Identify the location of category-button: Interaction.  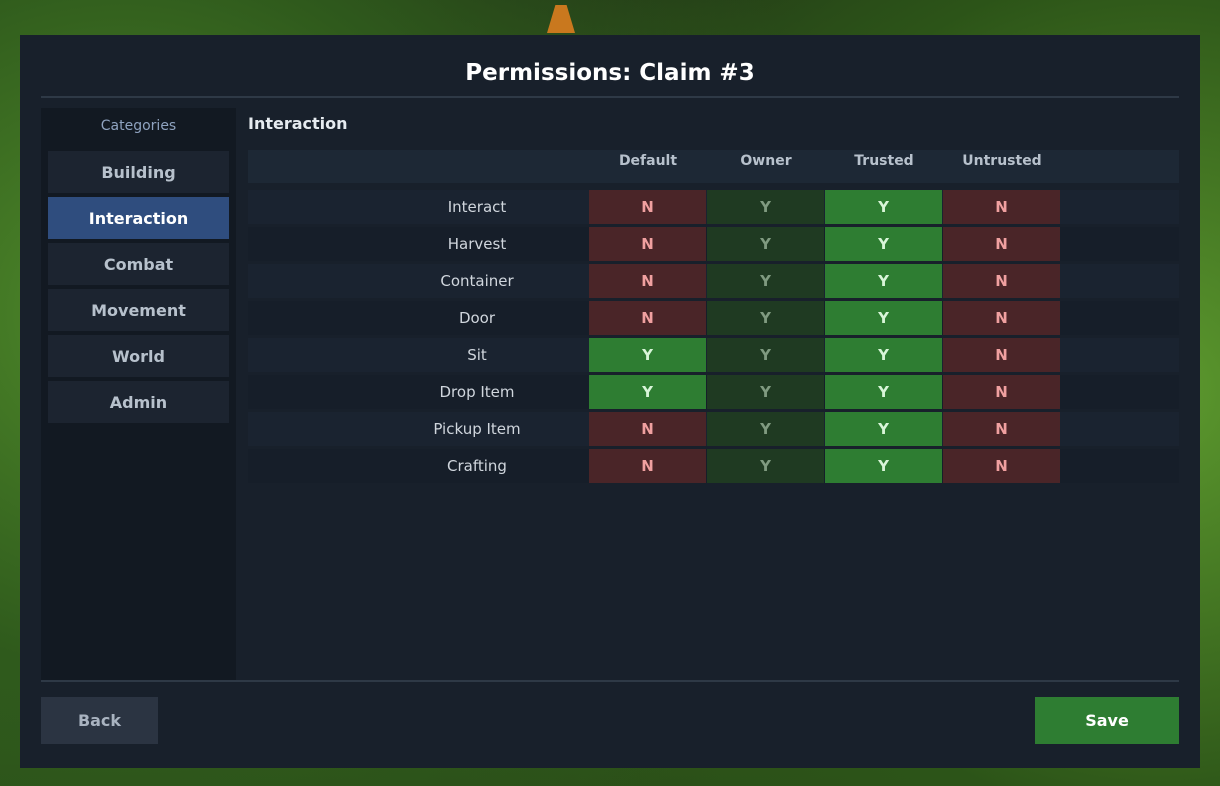
(138, 218).